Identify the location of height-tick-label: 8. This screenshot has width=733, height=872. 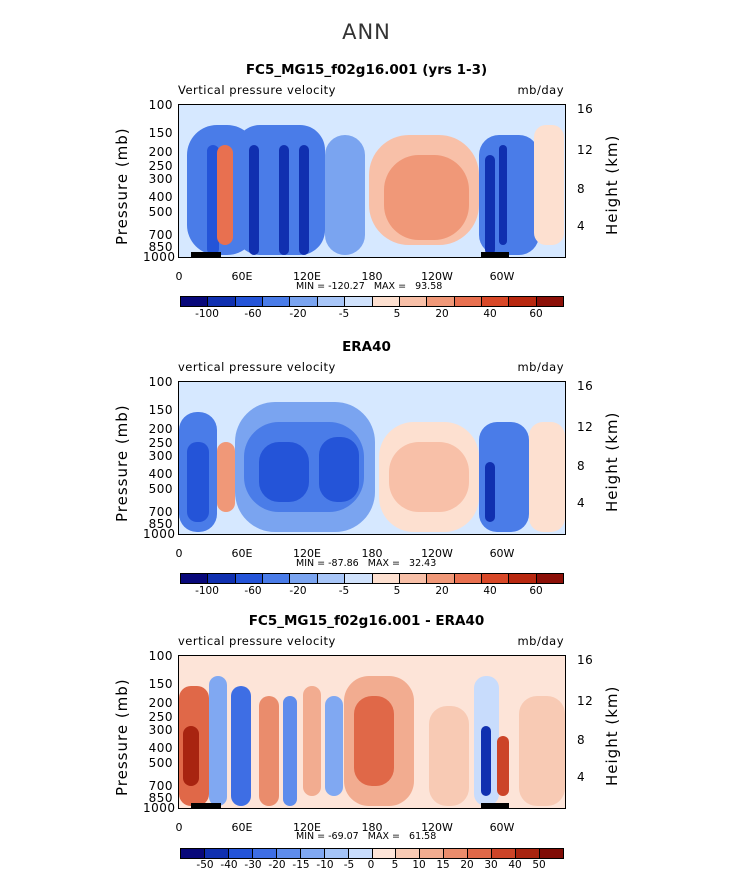
(581, 740).